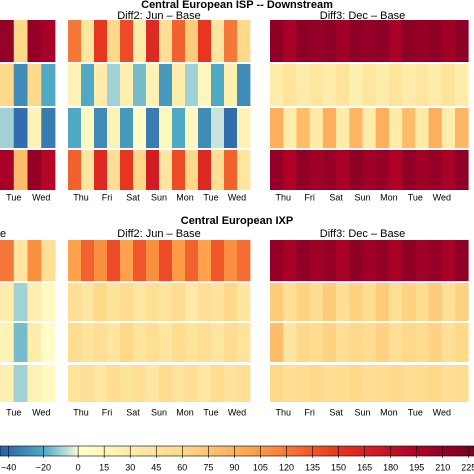 This screenshot has height=474, width=474. What do you see at coordinates (182, 467) in the screenshot?
I see `colorbar-tick-label: 60` at bounding box center [182, 467].